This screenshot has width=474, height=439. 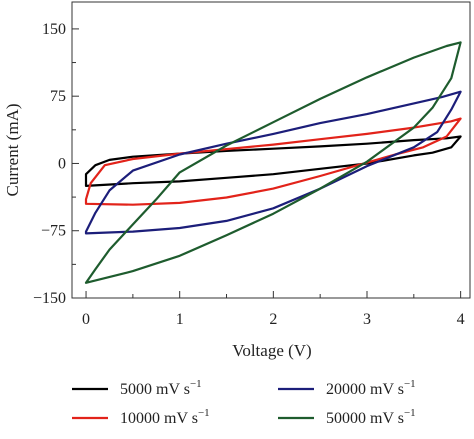 I want to click on legend-label-4: 50000 mV s−1, so click(x=371, y=417).